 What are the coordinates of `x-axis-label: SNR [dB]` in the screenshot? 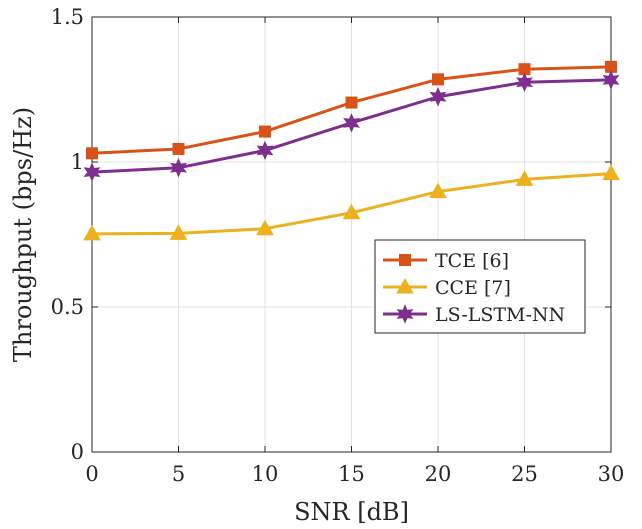 It's located at (351, 512).